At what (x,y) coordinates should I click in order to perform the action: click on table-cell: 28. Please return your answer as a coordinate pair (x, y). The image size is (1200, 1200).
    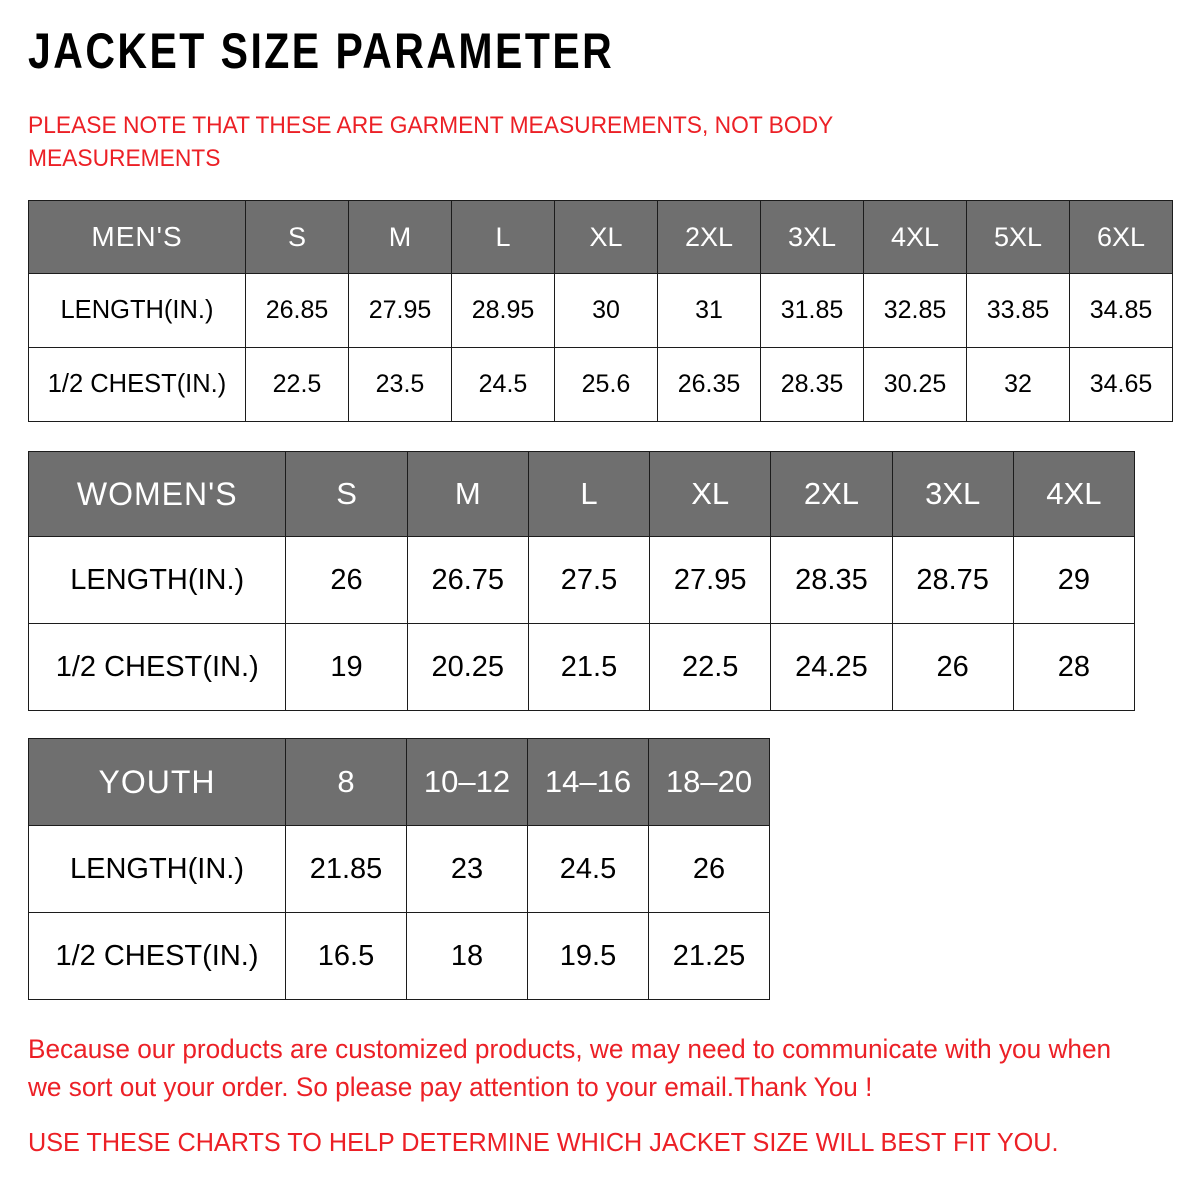
    Looking at the image, I should click on (1074, 667).